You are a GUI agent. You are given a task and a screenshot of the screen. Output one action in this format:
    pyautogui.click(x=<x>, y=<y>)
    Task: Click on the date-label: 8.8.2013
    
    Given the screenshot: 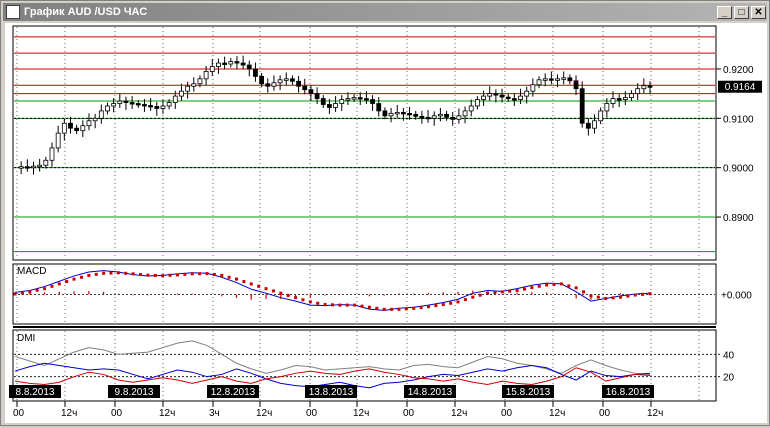 What is the action you would take?
    pyautogui.click(x=35, y=392)
    